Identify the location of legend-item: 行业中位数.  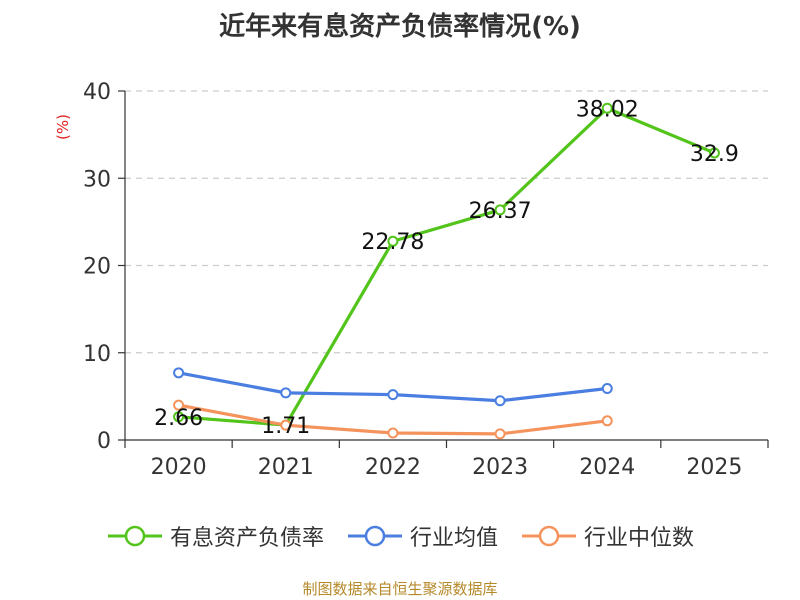
(607, 536).